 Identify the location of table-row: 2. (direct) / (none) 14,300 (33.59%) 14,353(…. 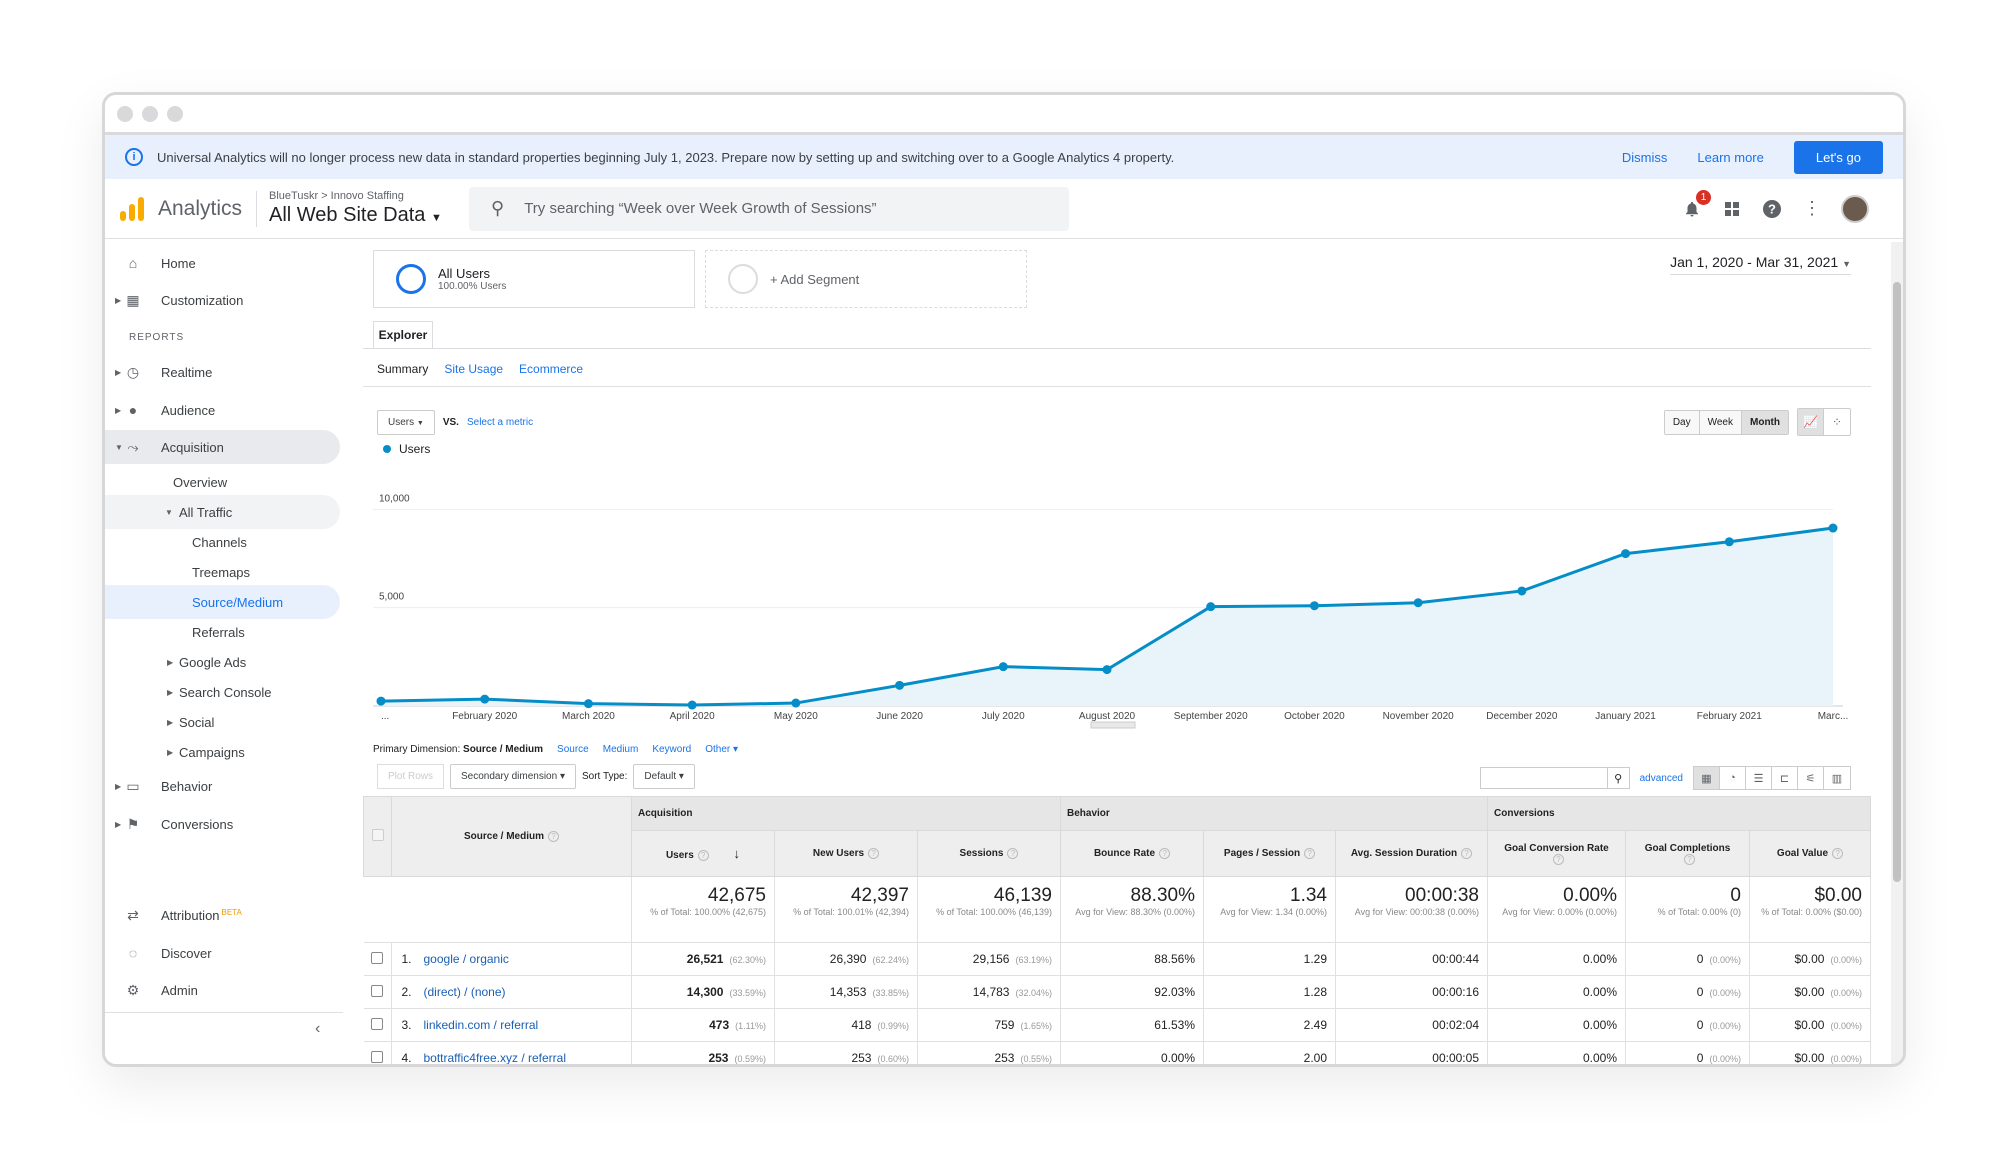
(1117, 992).